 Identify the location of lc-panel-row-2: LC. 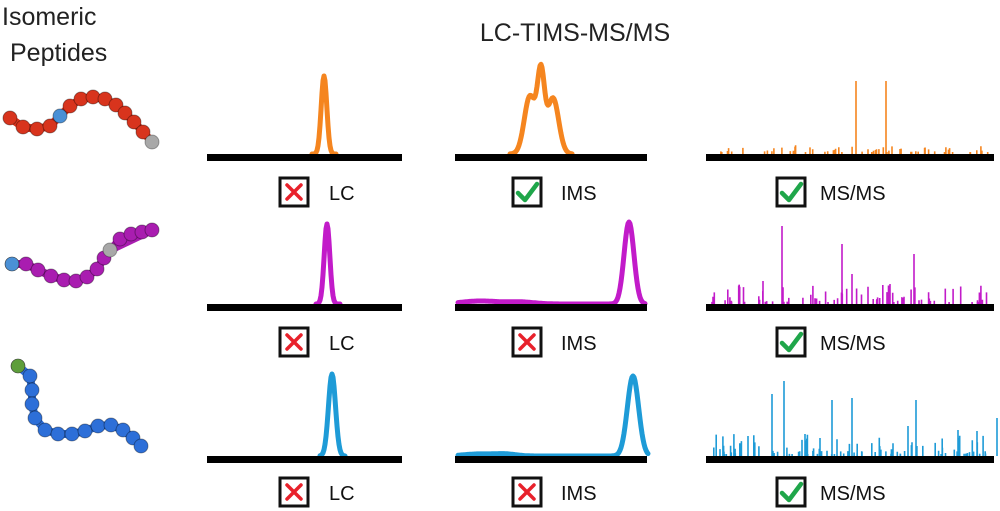
(304, 289).